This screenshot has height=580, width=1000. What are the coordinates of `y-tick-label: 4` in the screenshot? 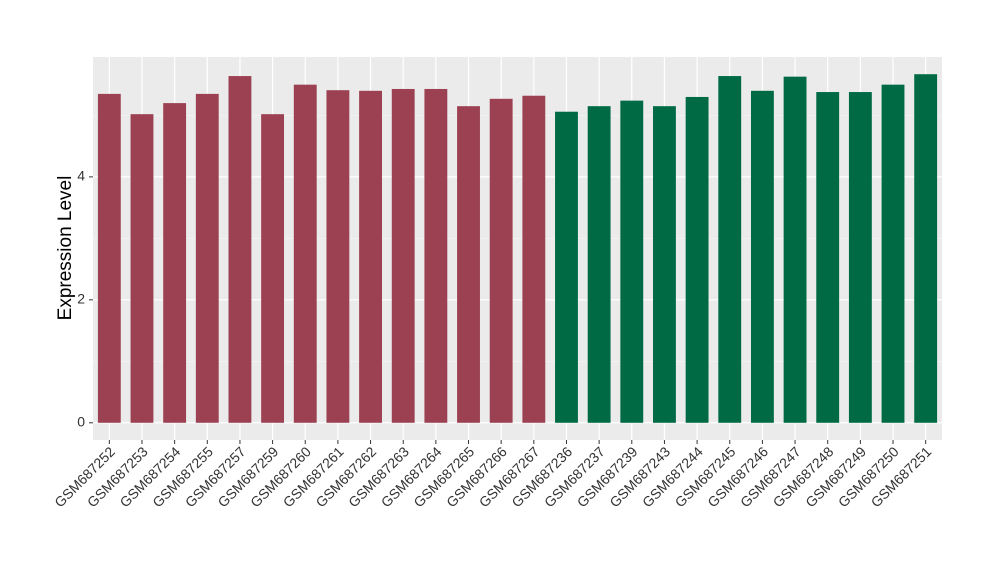 It's located at (81, 176).